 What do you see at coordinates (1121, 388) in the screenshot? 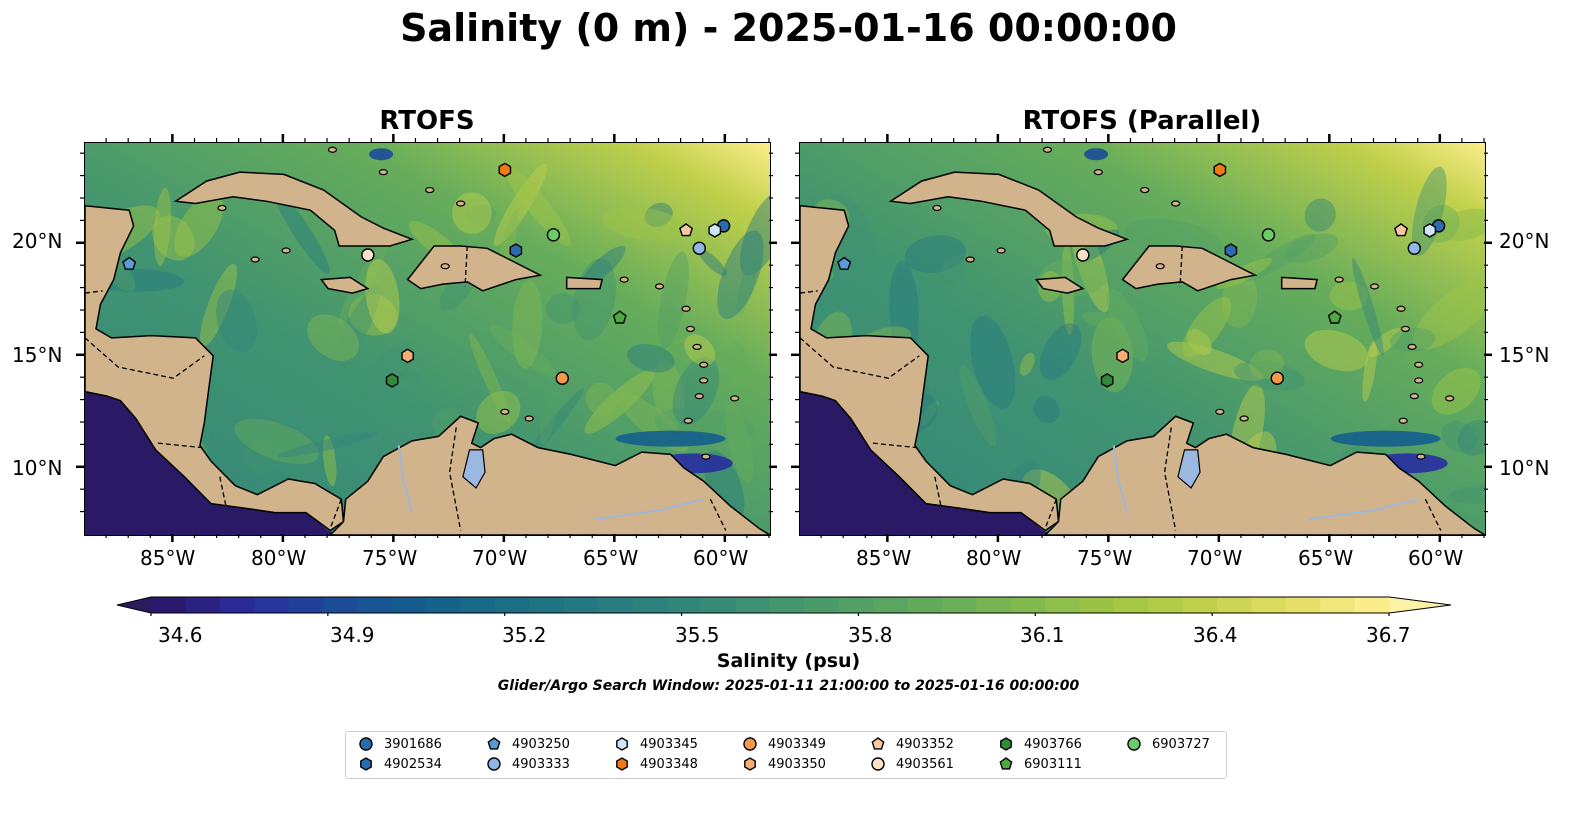
I see `country-border` at bounding box center [1121, 388].